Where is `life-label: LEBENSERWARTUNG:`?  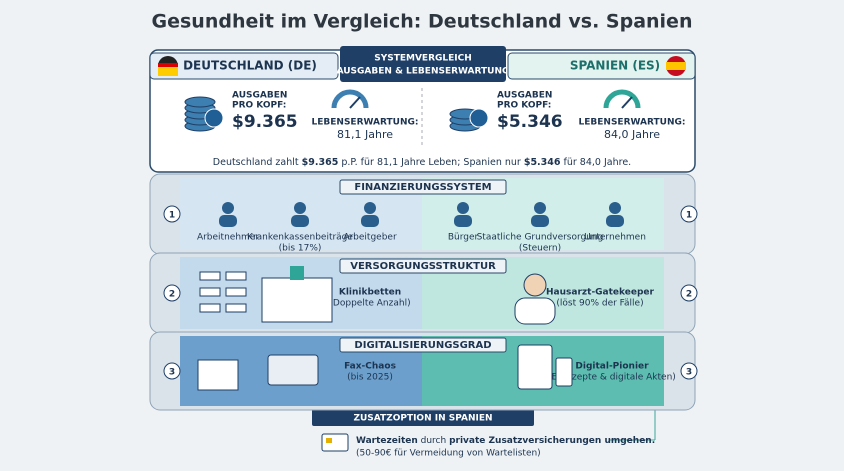
life-label: LEBENSERWARTUNG: is located at coordinates (632, 123).